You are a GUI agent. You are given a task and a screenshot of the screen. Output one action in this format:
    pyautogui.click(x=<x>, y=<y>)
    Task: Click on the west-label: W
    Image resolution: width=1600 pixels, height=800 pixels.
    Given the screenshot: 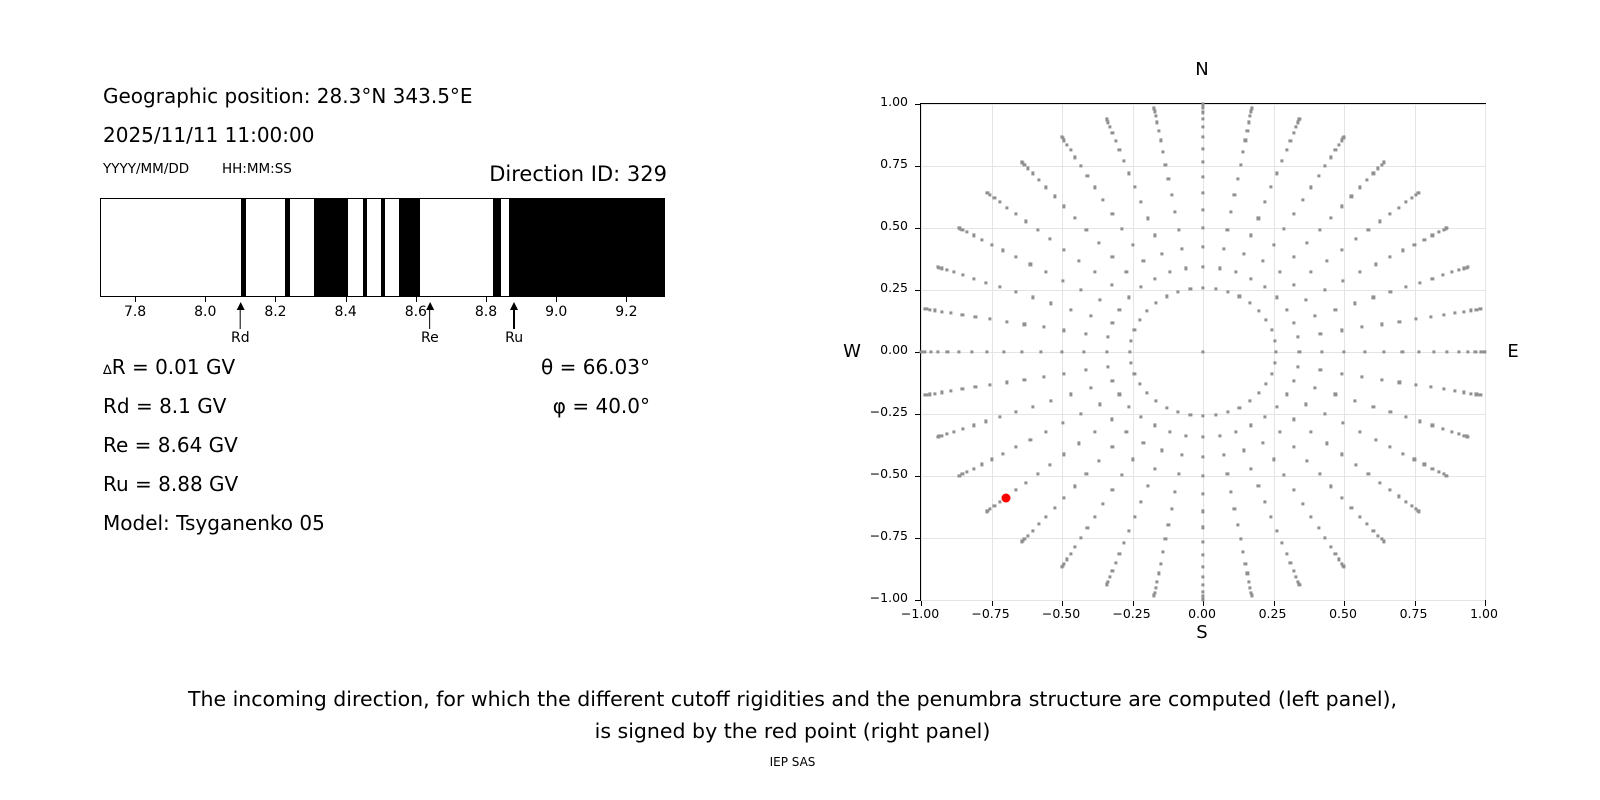 What is the action you would take?
    pyautogui.click(x=852, y=351)
    